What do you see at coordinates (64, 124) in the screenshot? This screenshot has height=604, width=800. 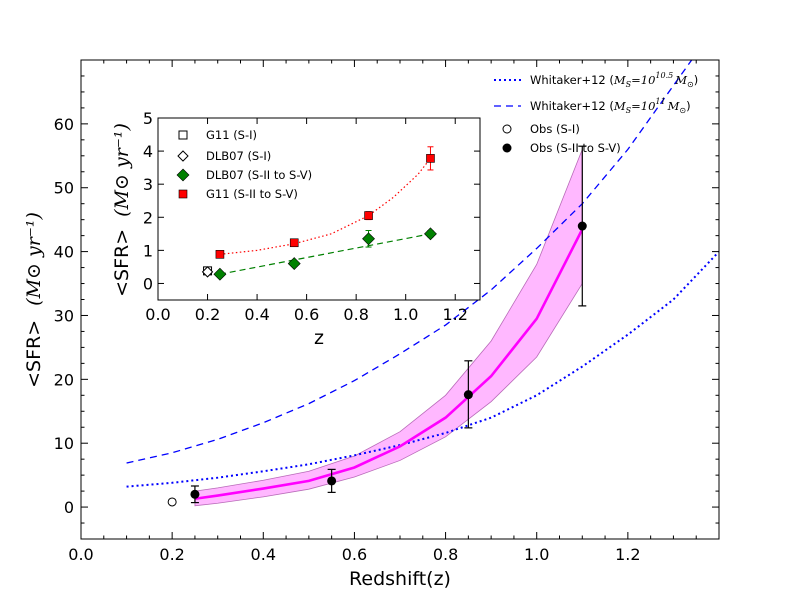 I see `main-ytick-label: 60` at bounding box center [64, 124].